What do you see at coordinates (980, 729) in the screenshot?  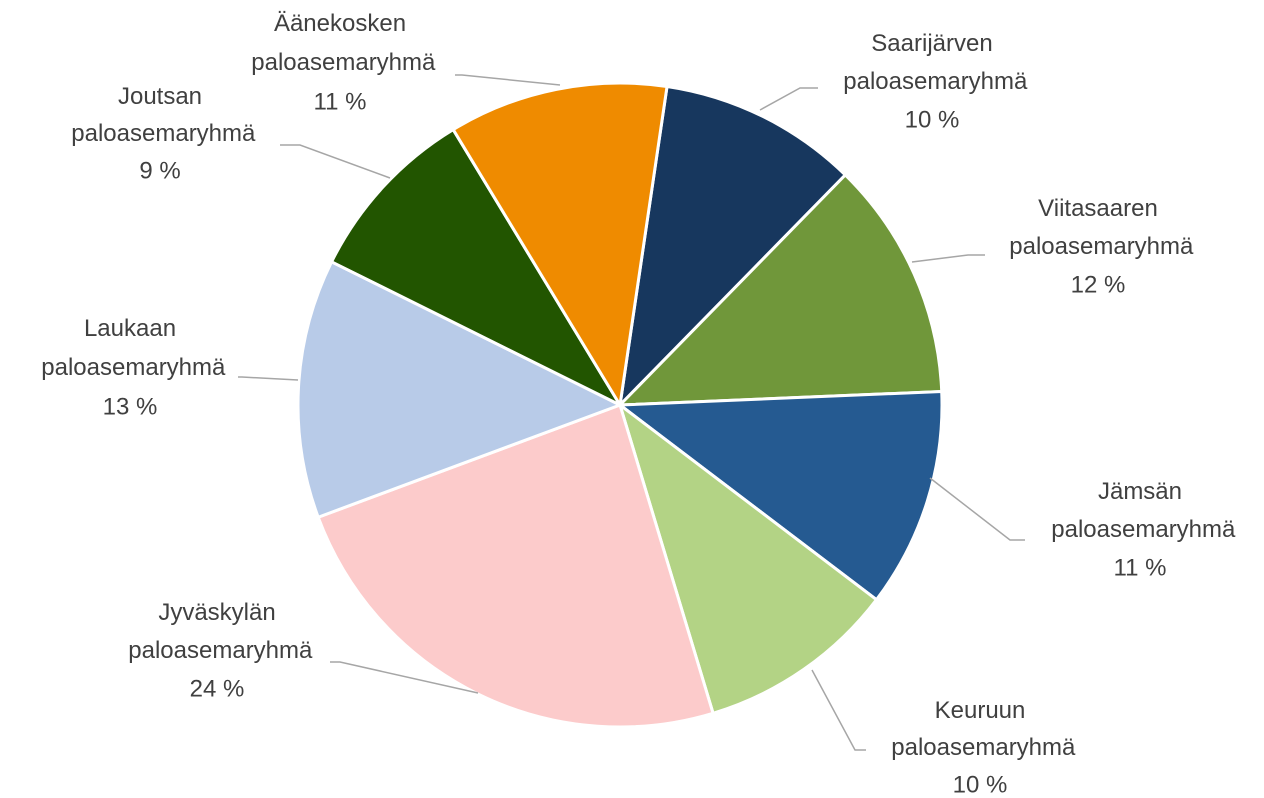 I see `category-label: Keuruun paloasemaryhmä` at bounding box center [980, 729].